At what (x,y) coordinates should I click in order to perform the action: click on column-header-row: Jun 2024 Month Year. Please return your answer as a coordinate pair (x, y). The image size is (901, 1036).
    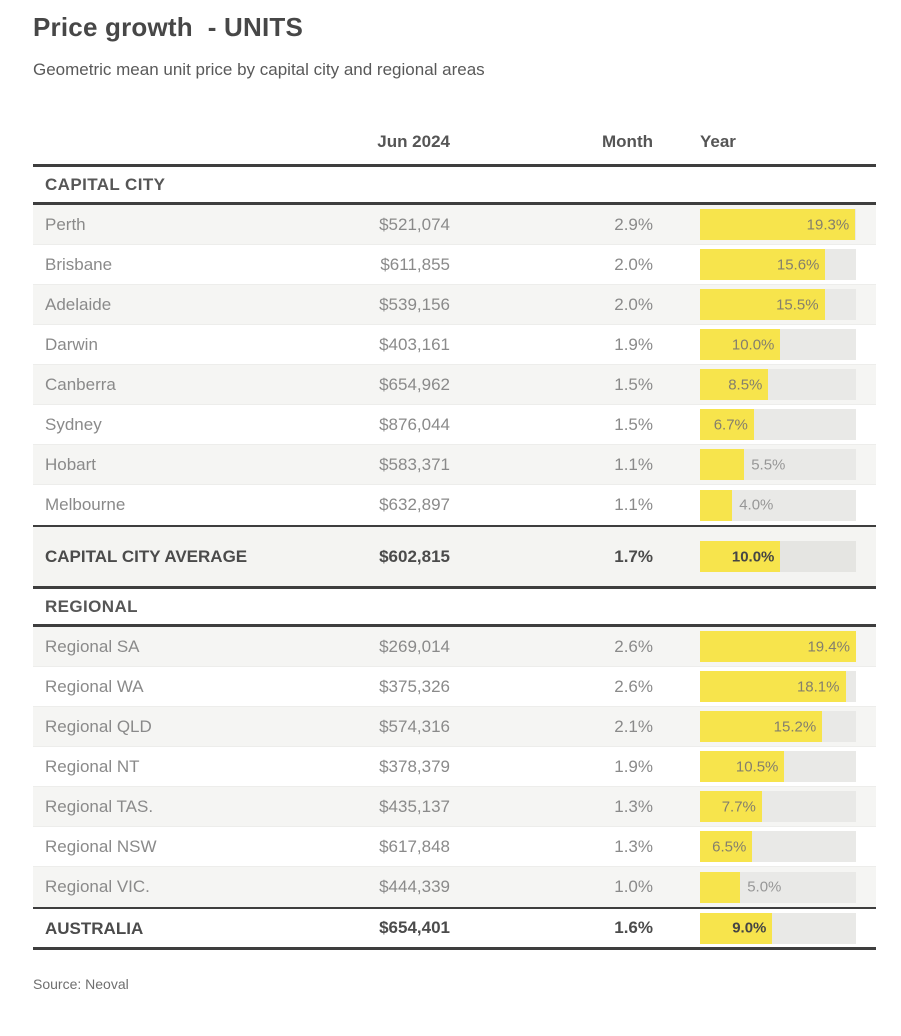
    Looking at the image, I should click on (454, 142).